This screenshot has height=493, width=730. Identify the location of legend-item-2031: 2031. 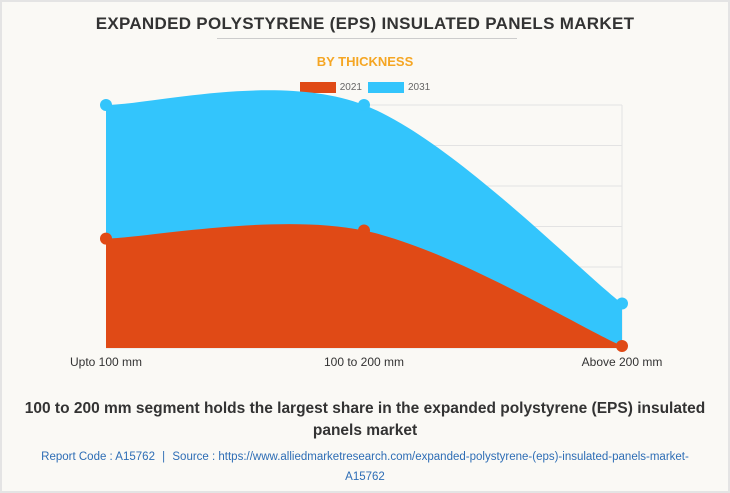
(399, 87).